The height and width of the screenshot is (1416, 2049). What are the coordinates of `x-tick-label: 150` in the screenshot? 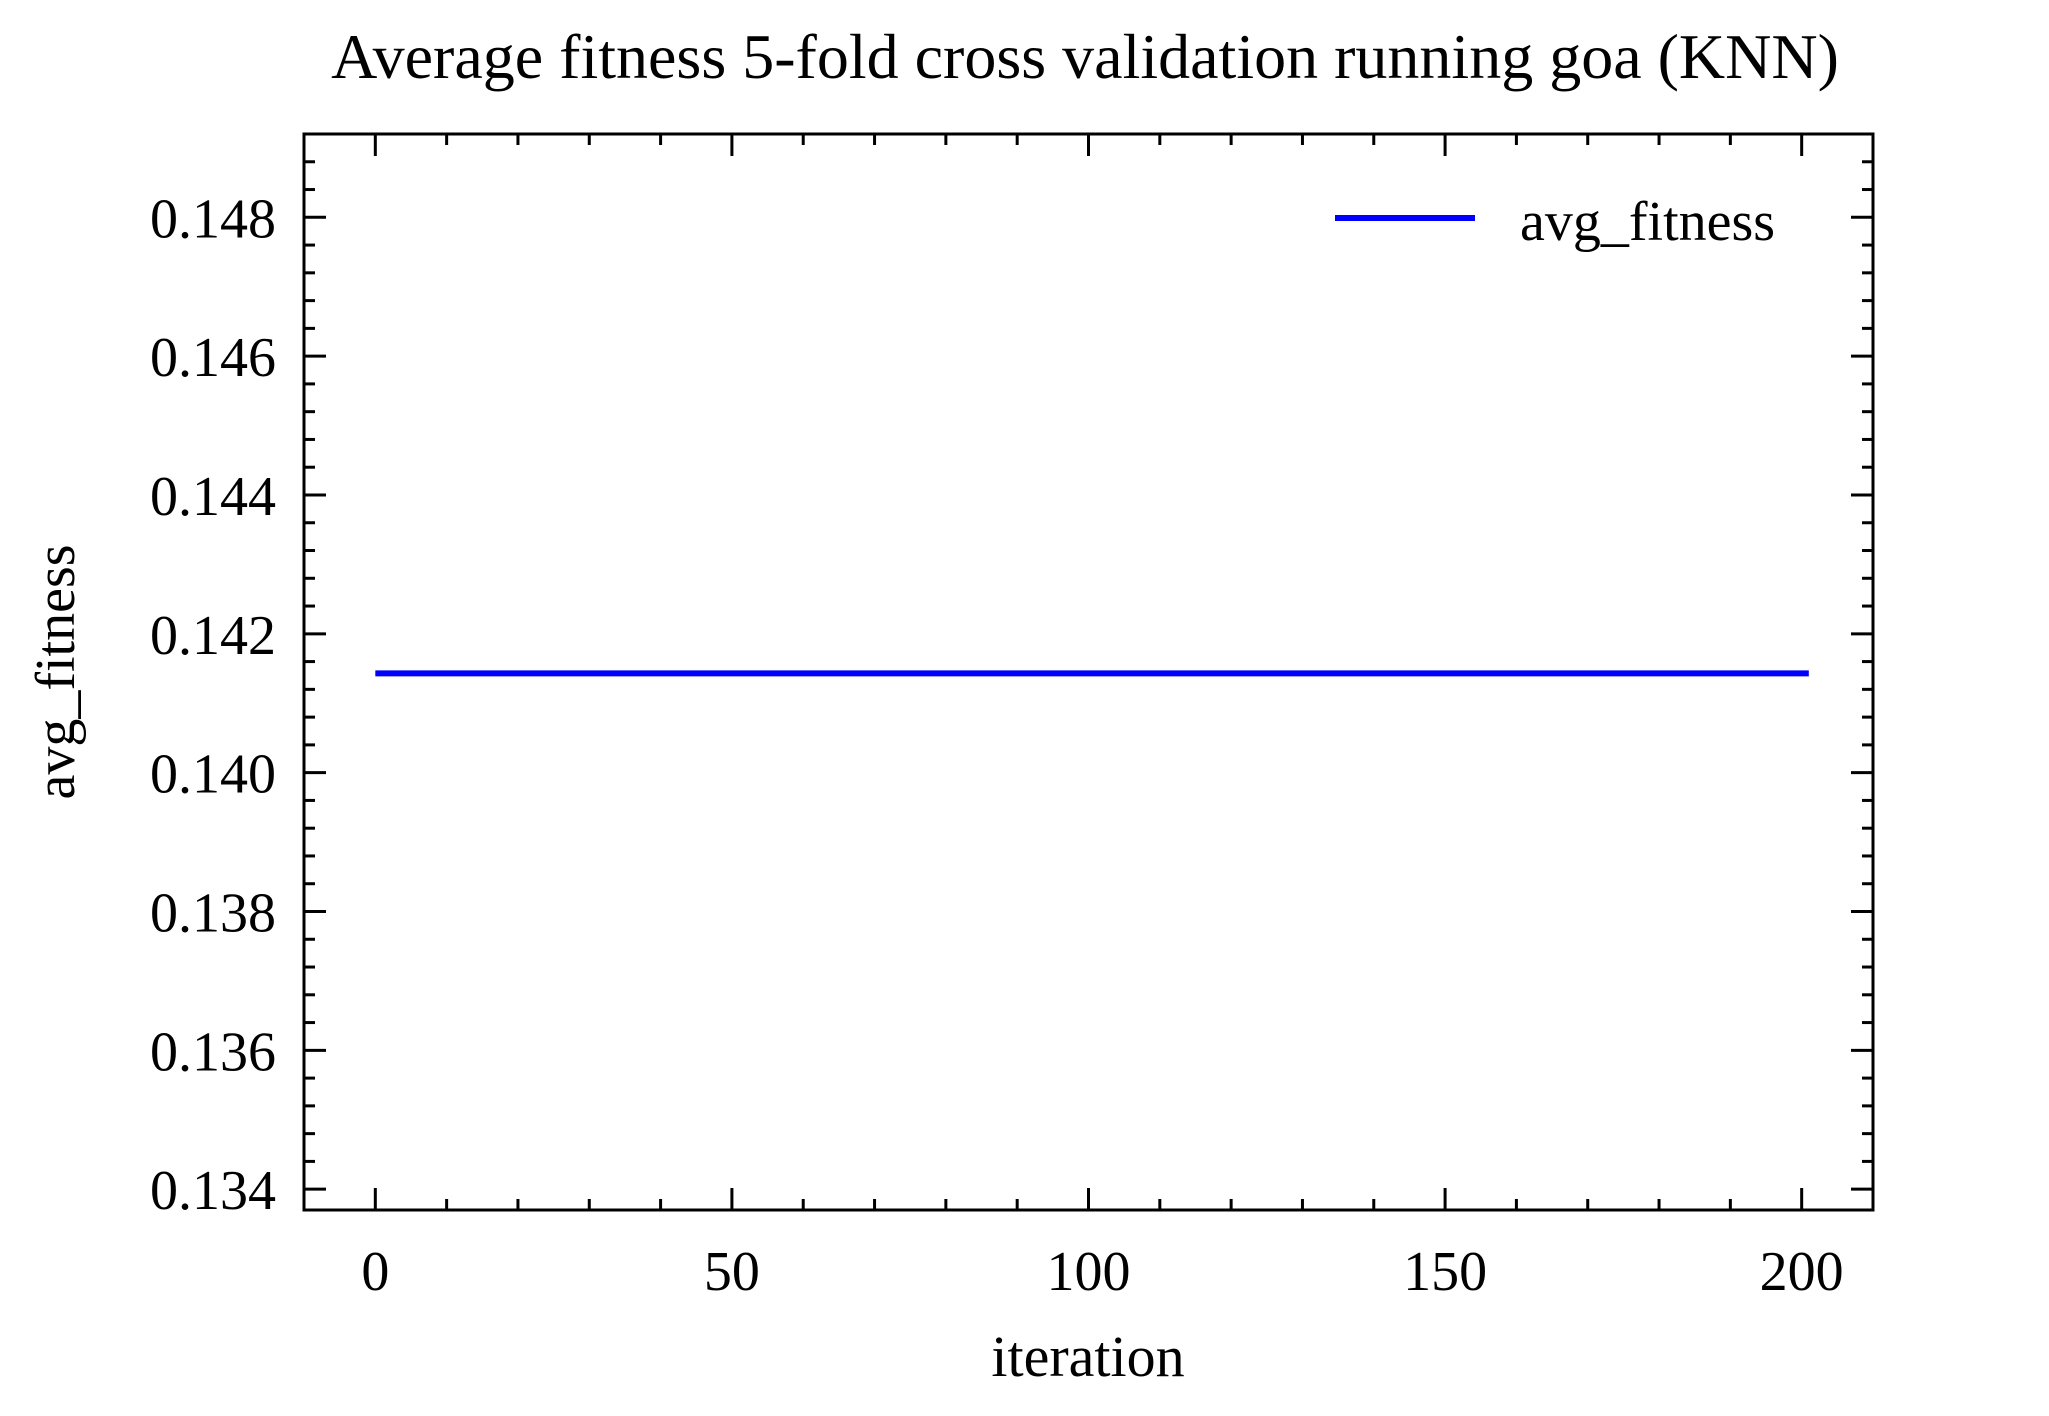 It's located at (1445, 1272).